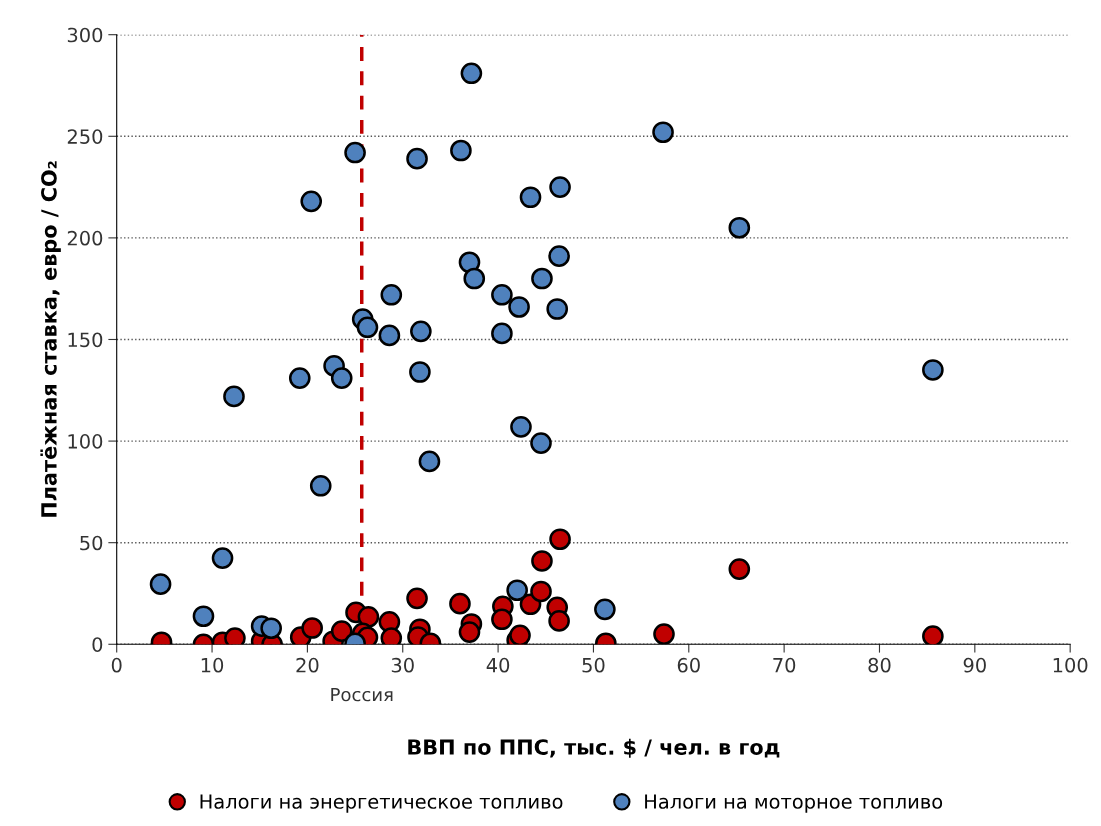  Describe the element at coordinates (879, 665) in the screenshot. I see `x-tick-label: 80` at that location.